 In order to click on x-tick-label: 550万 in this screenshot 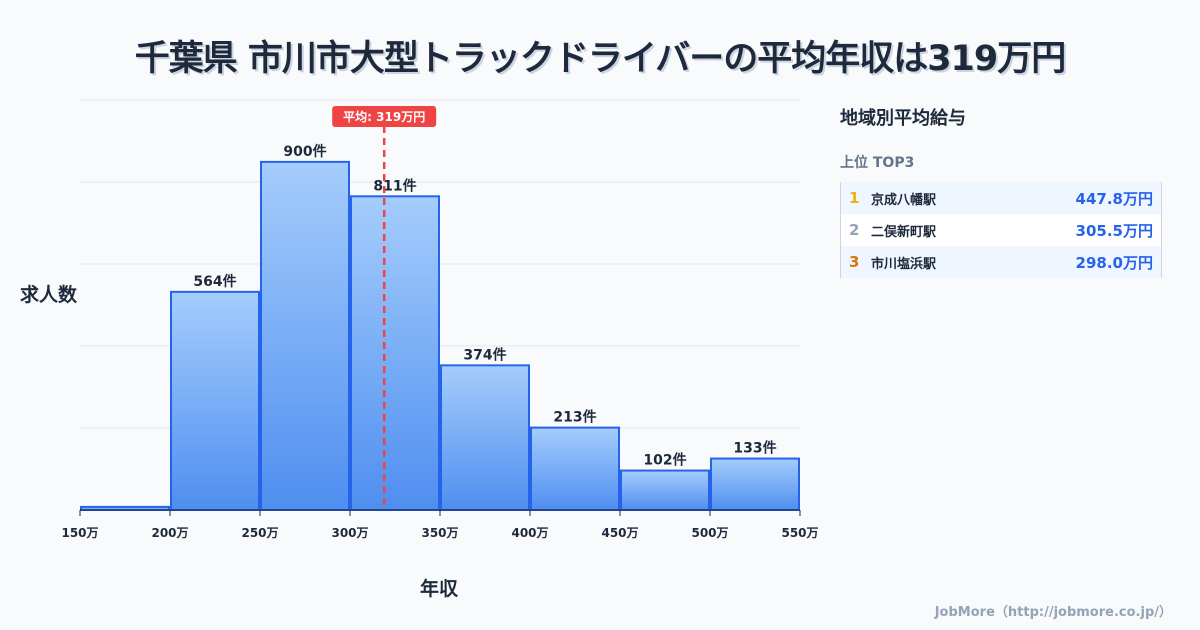, I will do `click(799, 533)`.